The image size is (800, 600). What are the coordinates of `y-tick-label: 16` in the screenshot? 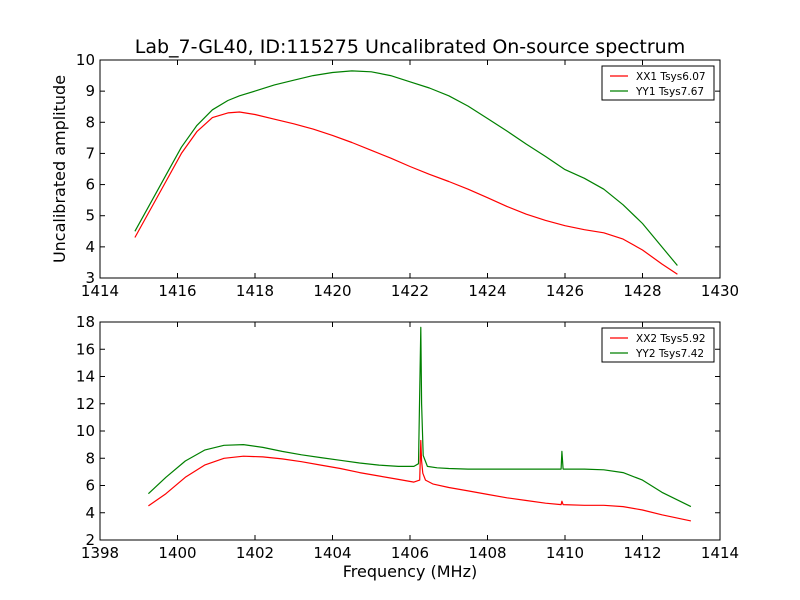 It's located at (85, 349).